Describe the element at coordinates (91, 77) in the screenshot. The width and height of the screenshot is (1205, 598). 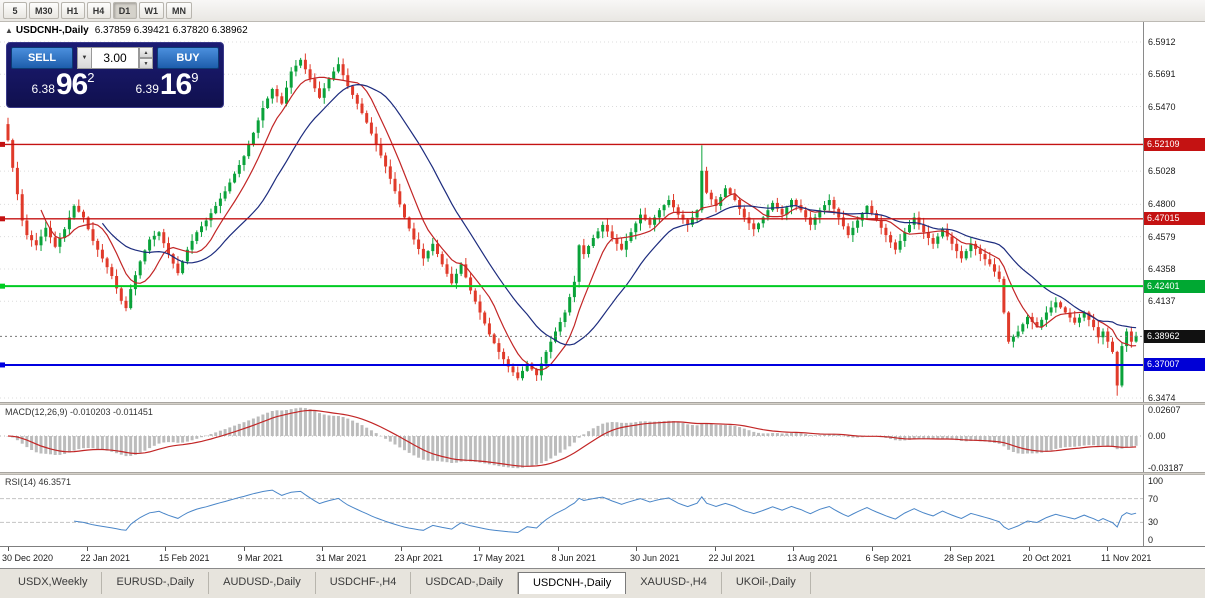
I see `sell-price-sup: 2` at that location.